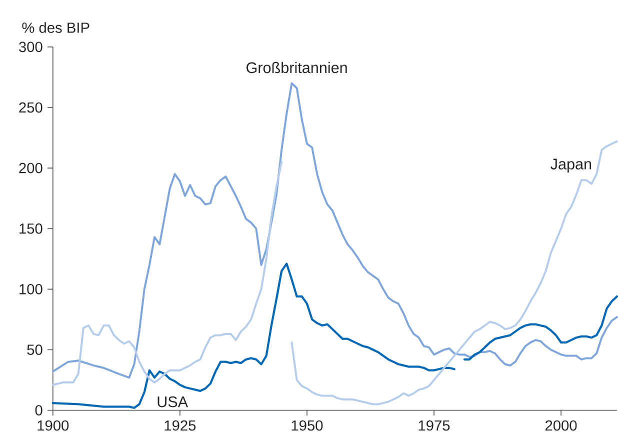 This screenshot has height=439, width=618. What do you see at coordinates (34, 349) in the screenshot?
I see `y-tick-label: 50` at bounding box center [34, 349].